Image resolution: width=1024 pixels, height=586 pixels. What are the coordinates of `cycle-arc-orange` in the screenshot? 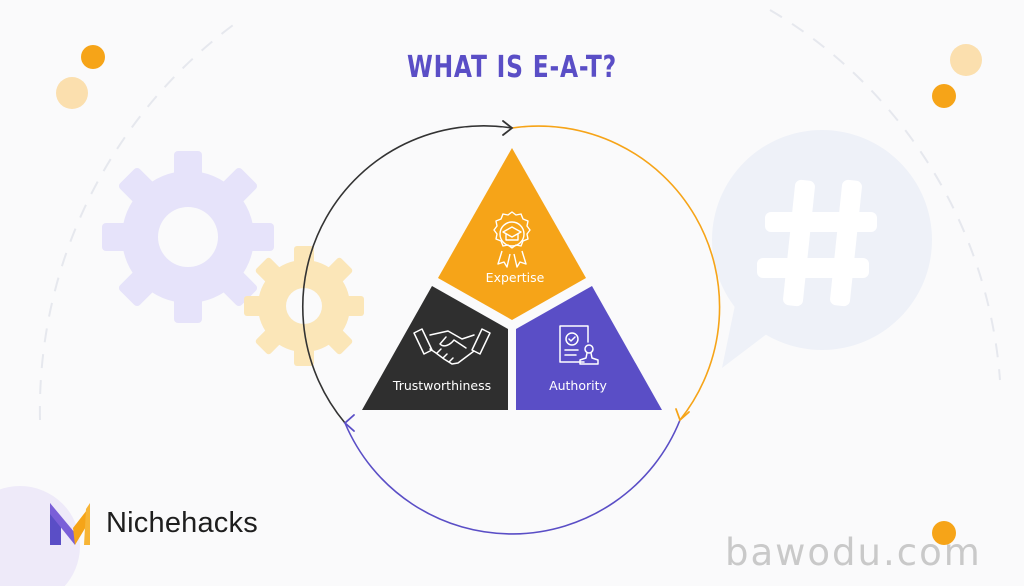 It's located at (616, 273).